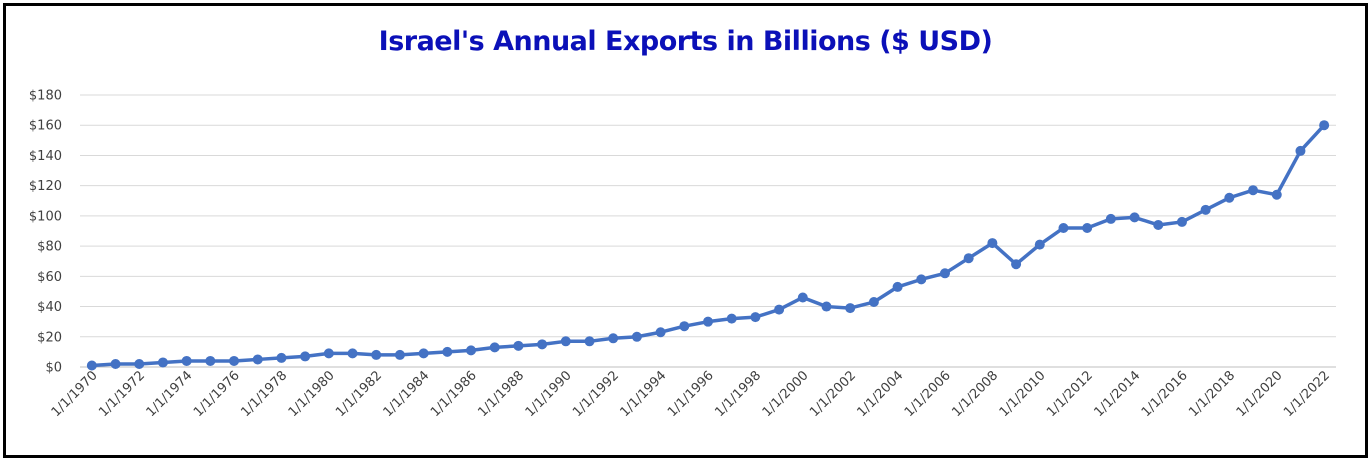  I want to click on y-tick-label: $100, so click(45, 216).